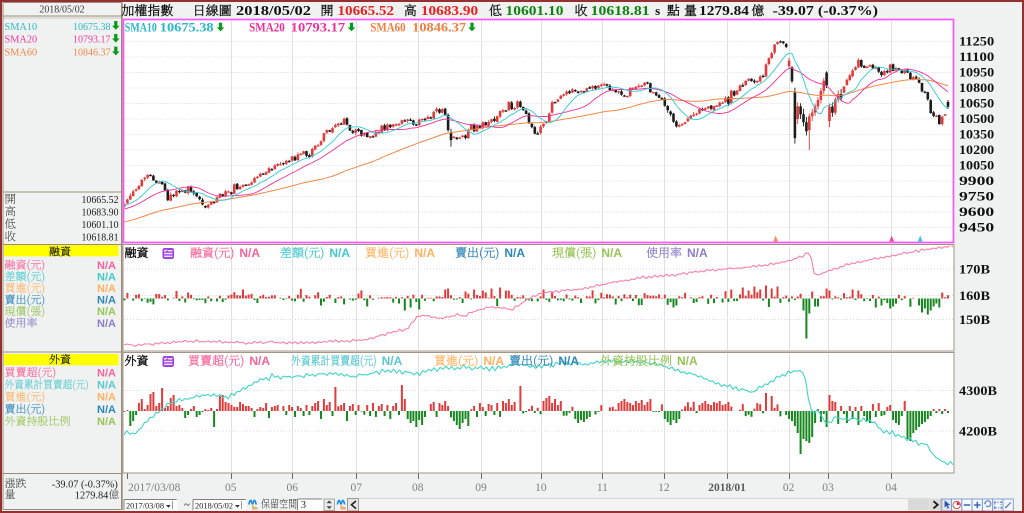 This screenshot has height=513, width=1024. Describe the element at coordinates (418, 488) in the screenshot. I see `svg-text: 08` at that location.